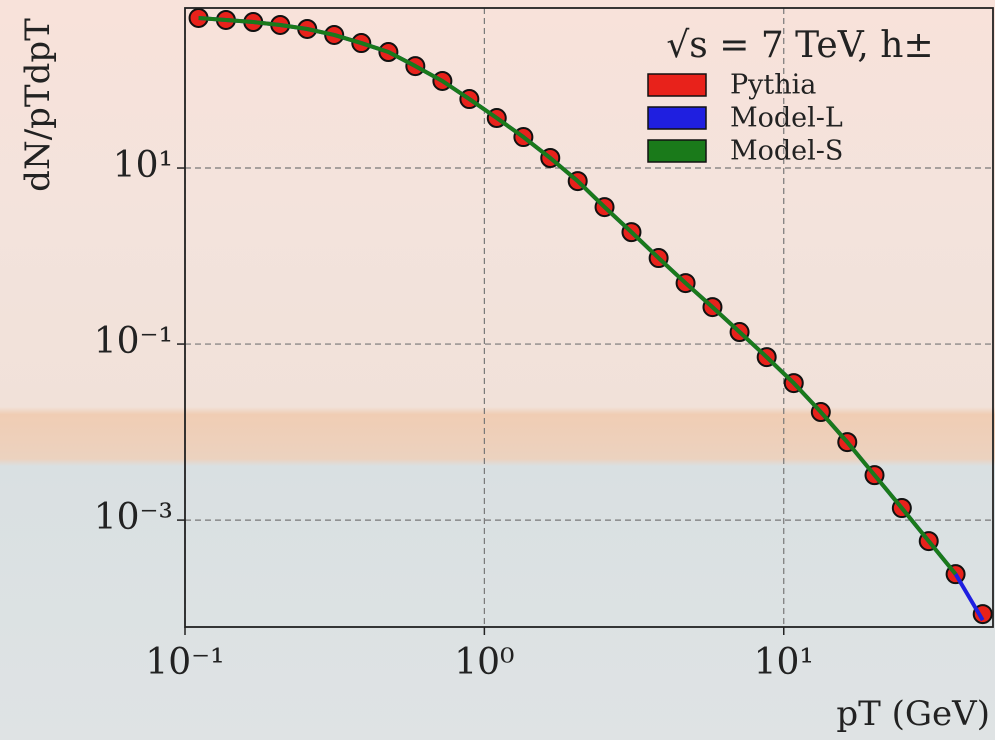 Image resolution: width=995 pixels, height=740 pixels. I want to click on x-tick-label: 10¹, so click(784, 662).